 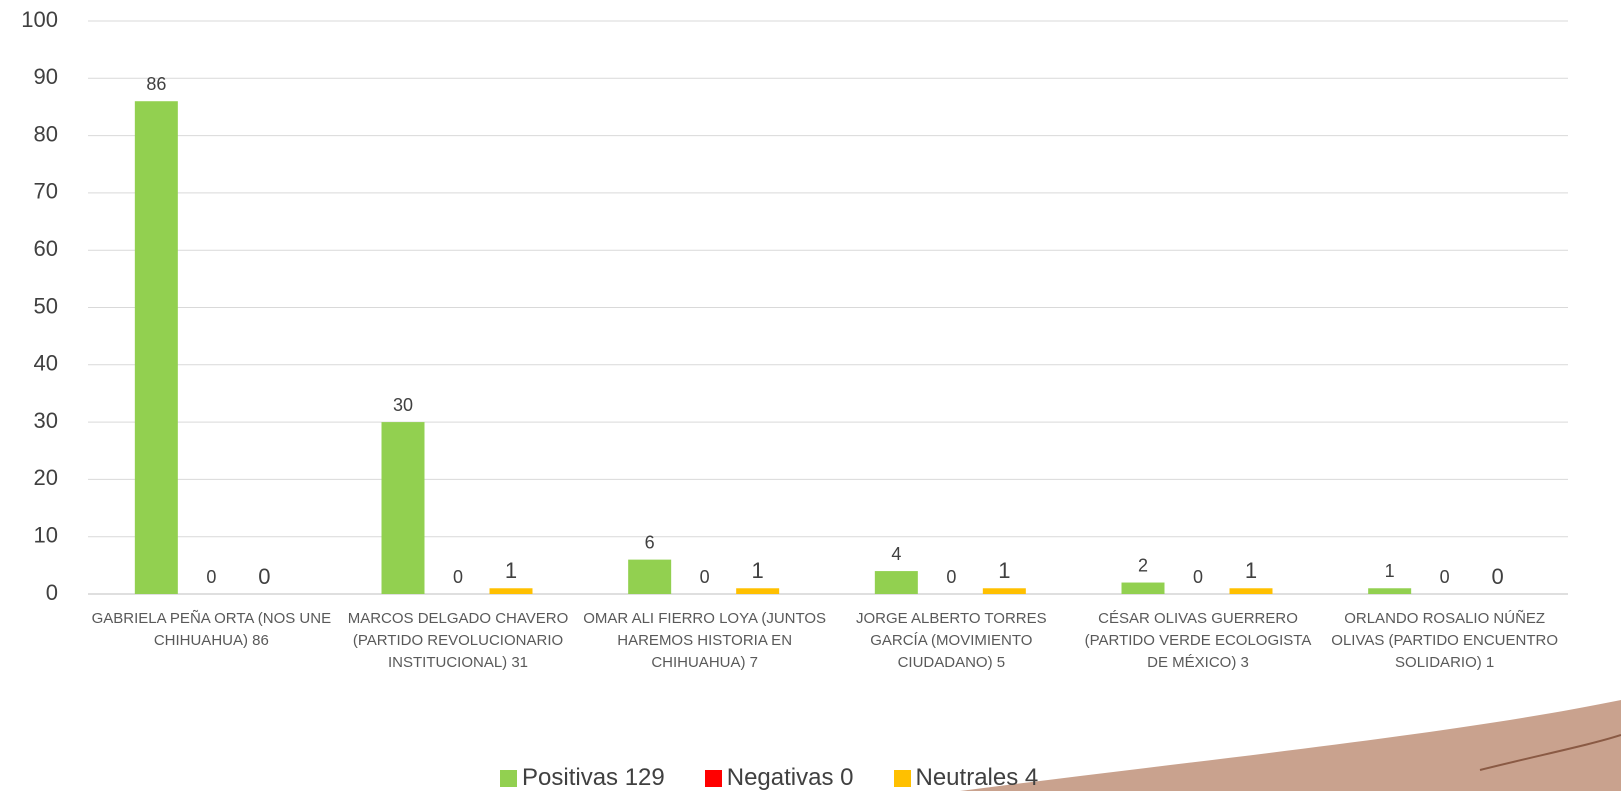 I want to click on y-tick-label: 40, so click(x=46, y=363).